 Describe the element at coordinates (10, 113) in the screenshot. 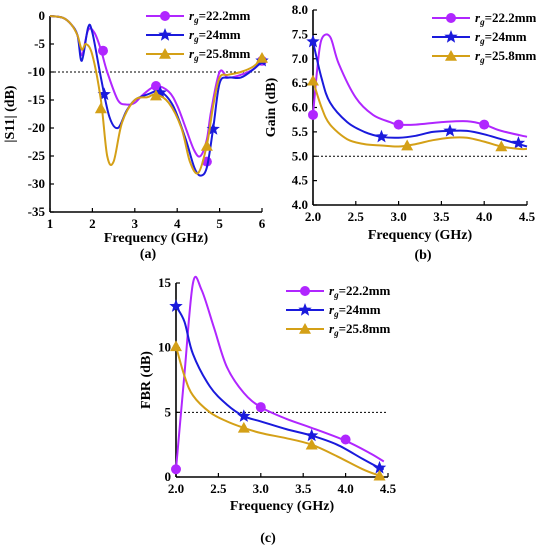

I see `y-axis-title: |S11| (dB)` at that location.